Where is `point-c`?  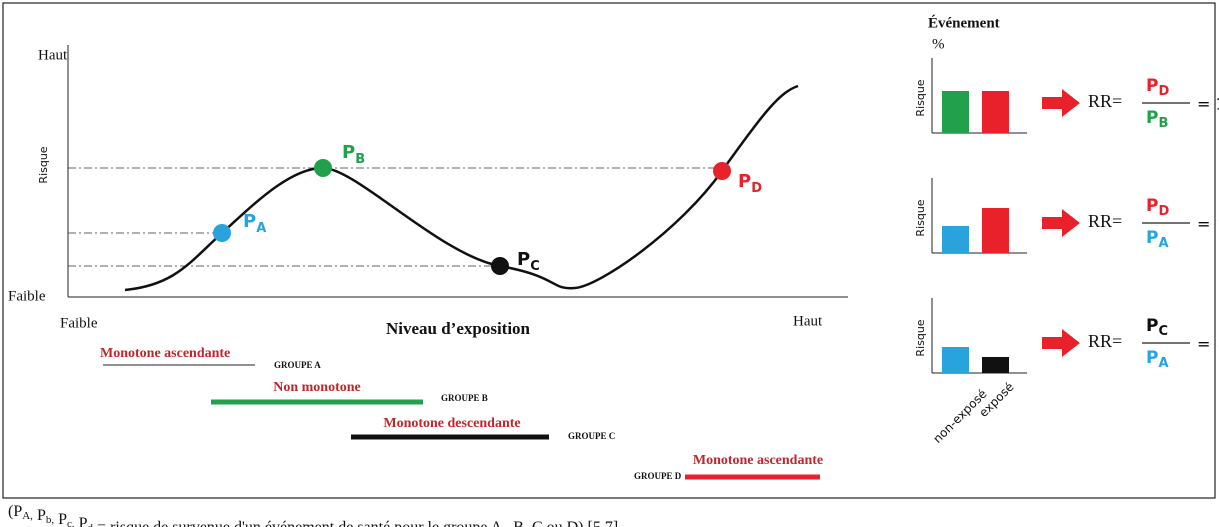 point-c is located at coordinates (500, 266).